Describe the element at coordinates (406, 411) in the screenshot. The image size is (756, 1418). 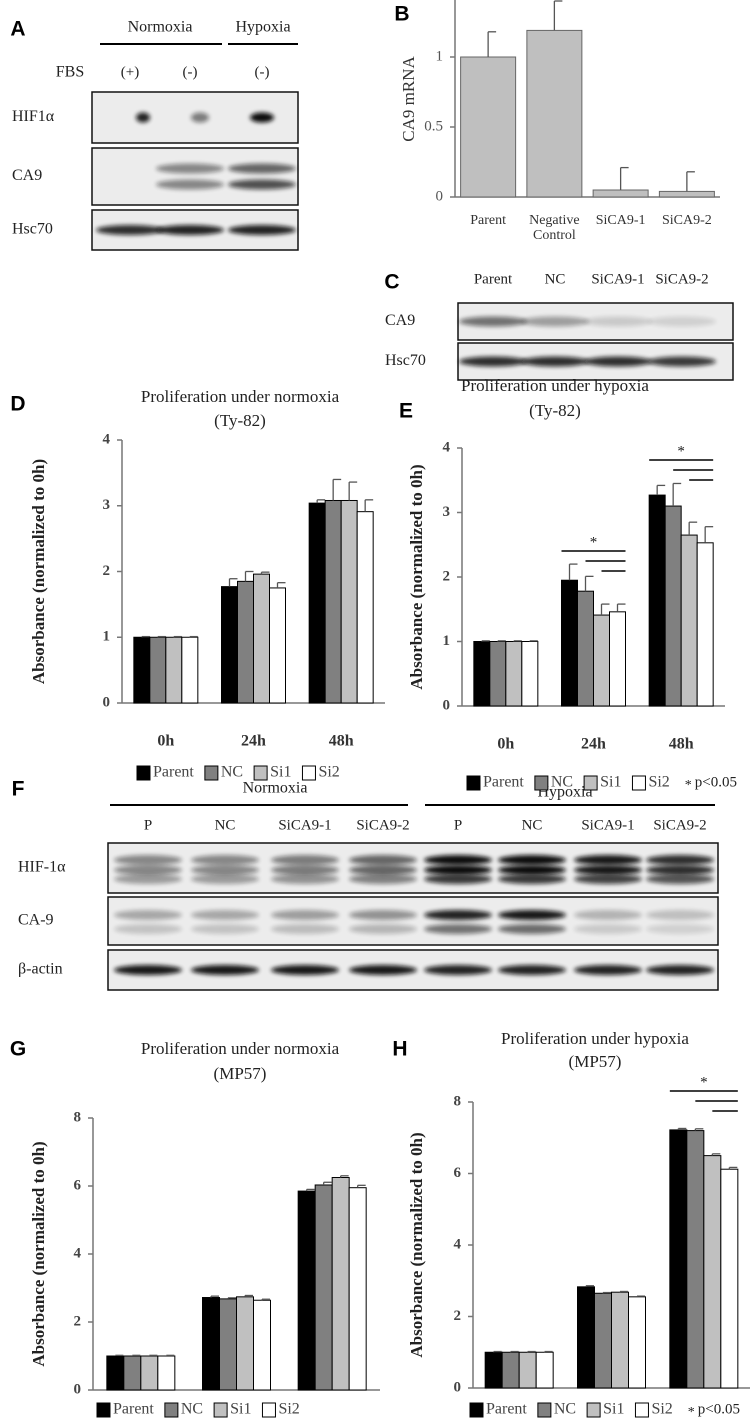
I see `panel-letter: E` at that location.